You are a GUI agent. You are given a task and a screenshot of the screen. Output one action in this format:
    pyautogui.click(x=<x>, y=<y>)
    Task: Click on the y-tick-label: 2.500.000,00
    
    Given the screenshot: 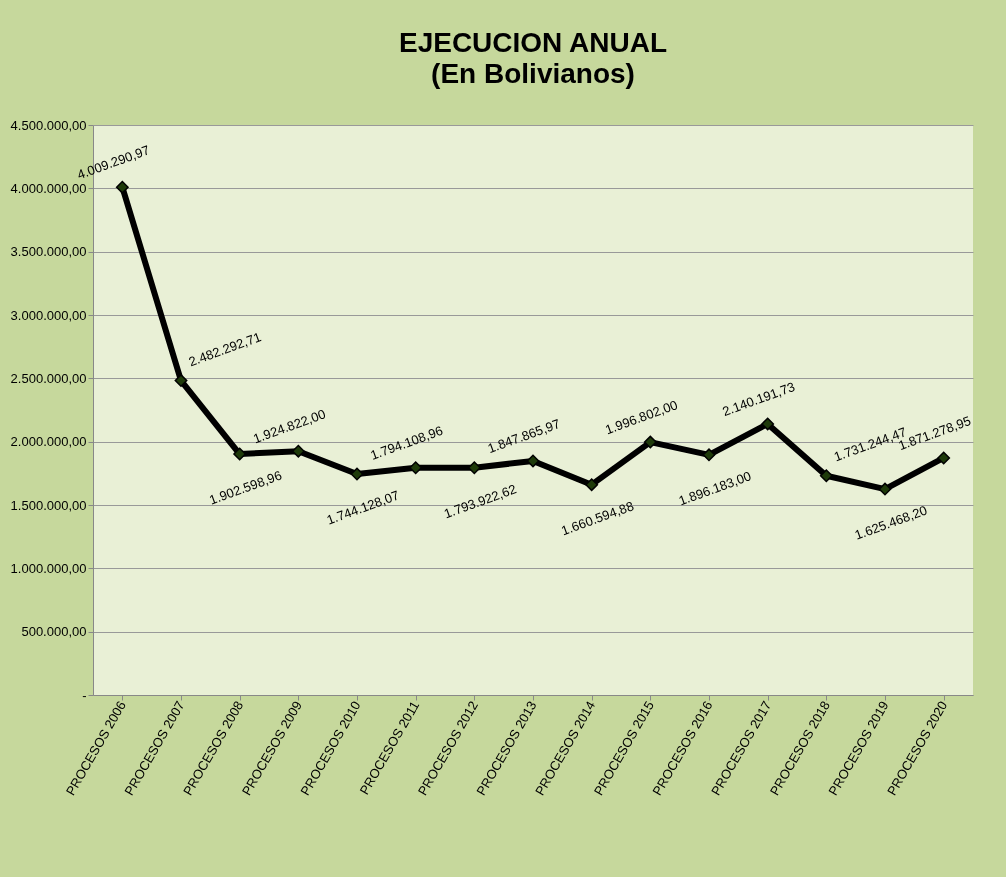 What is the action you would take?
    pyautogui.click(x=48, y=378)
    